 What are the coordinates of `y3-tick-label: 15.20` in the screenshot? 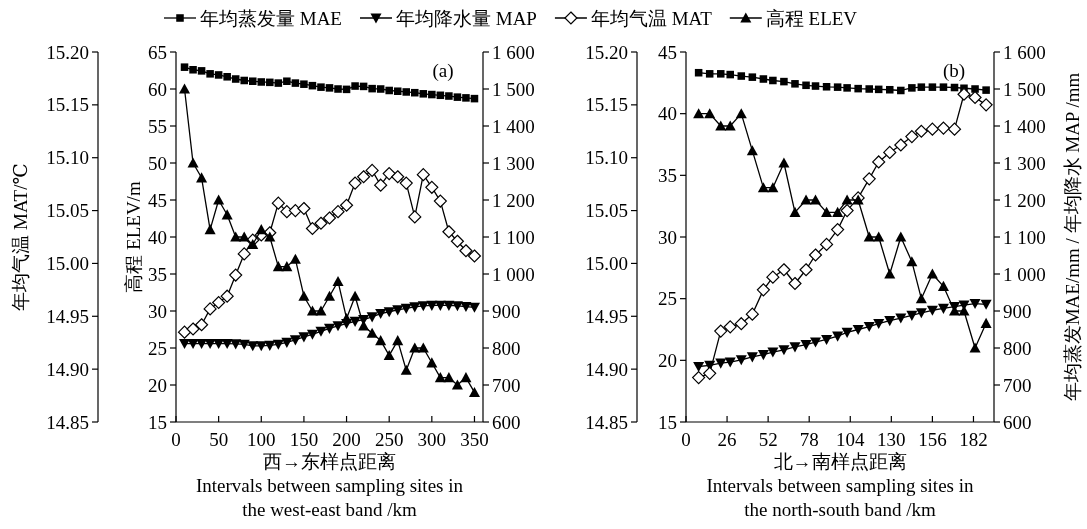 It's located at (606, 52).